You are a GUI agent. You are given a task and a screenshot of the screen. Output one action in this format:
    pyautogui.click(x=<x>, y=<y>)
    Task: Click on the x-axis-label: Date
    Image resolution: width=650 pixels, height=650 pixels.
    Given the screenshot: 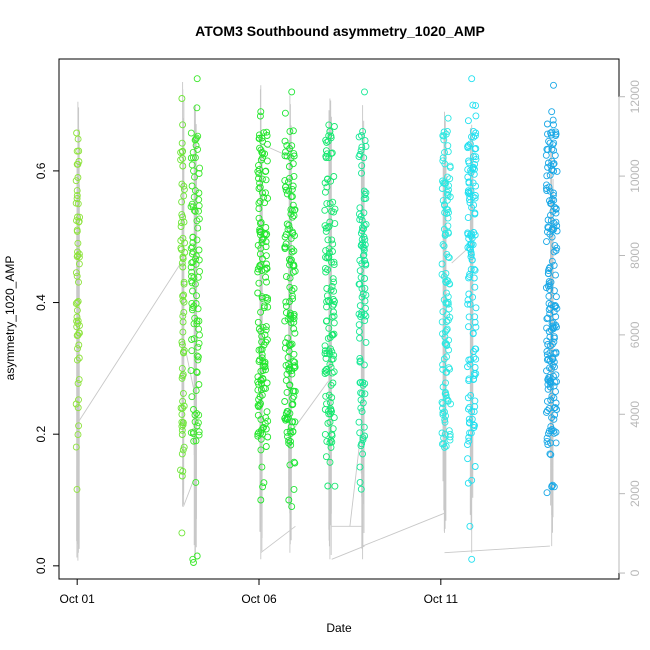 What is the action you would take?
    pyautogui.click(x=339, y=628)
    